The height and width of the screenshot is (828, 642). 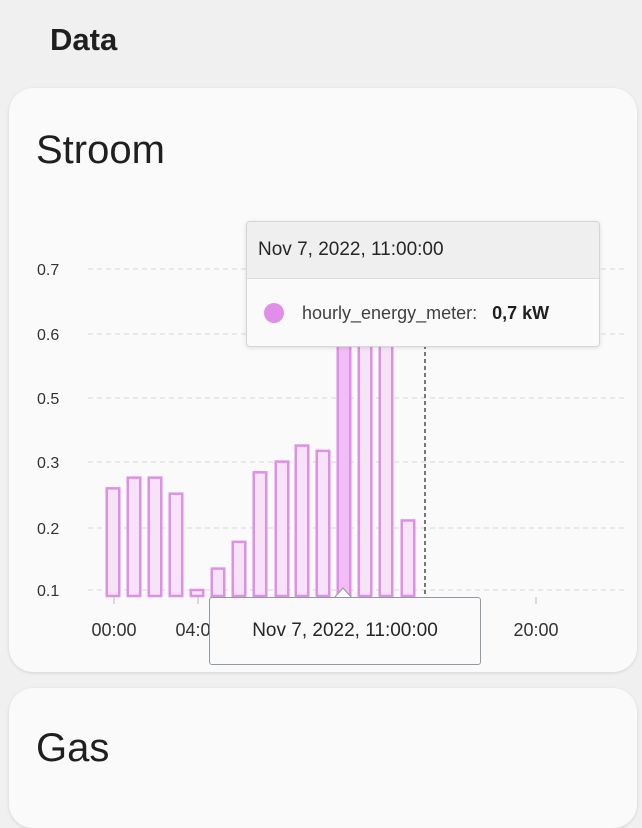 I want to click on tooltip-series-value: 0,7 kW, so click(x=521, y=312).